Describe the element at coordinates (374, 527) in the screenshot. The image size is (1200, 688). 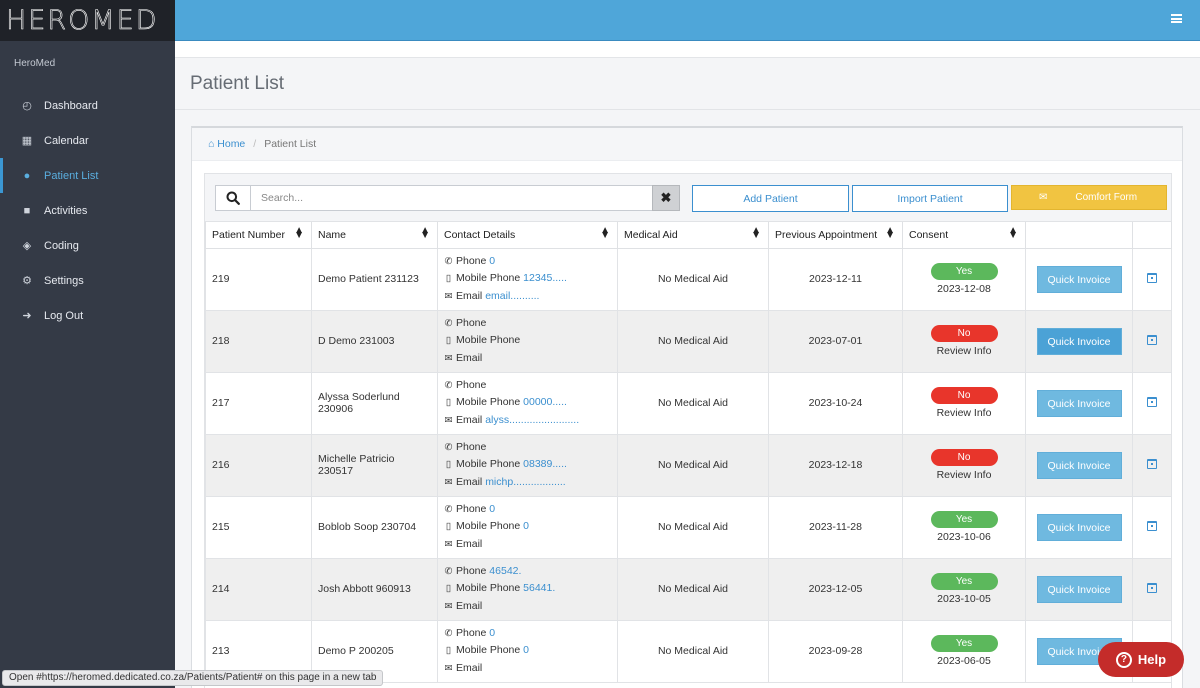
I see `patient-name-cell: Boblob Soop 230704` at that location.